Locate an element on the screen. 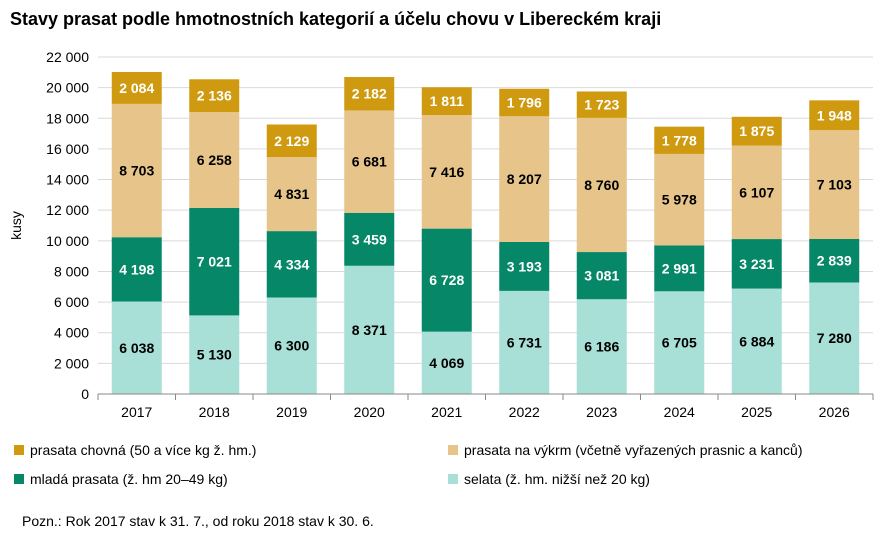 The height and width of the screenshot is (540, 886). data-label: 8 760 is located at coordinates (601, 185).